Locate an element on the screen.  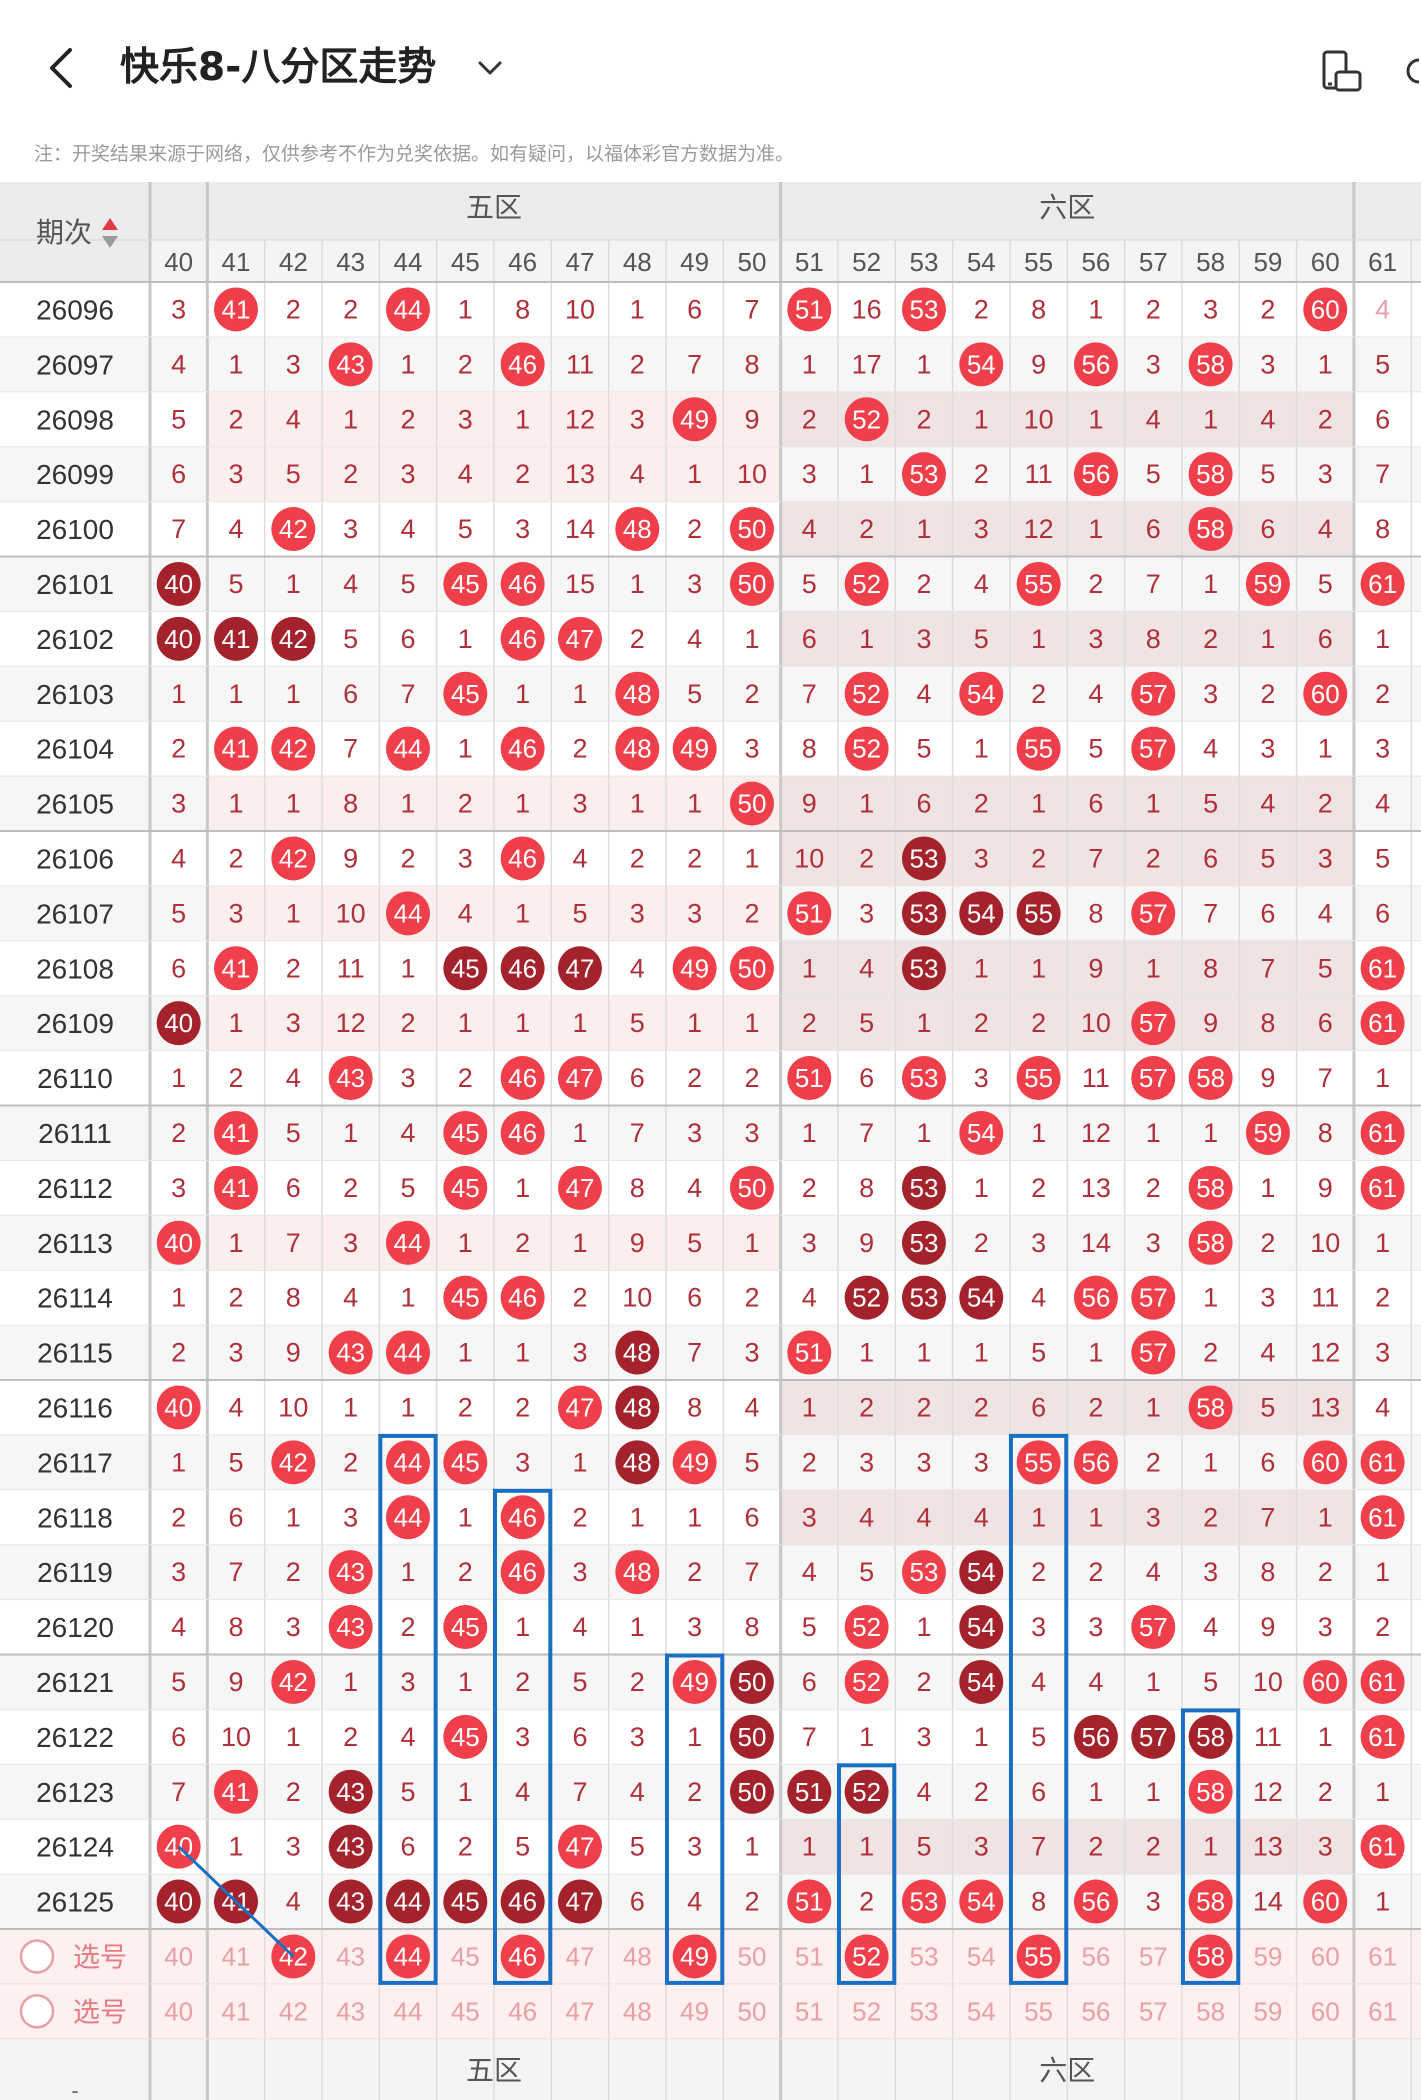
picked-number: 46 is located at coordinates (522, 1956).